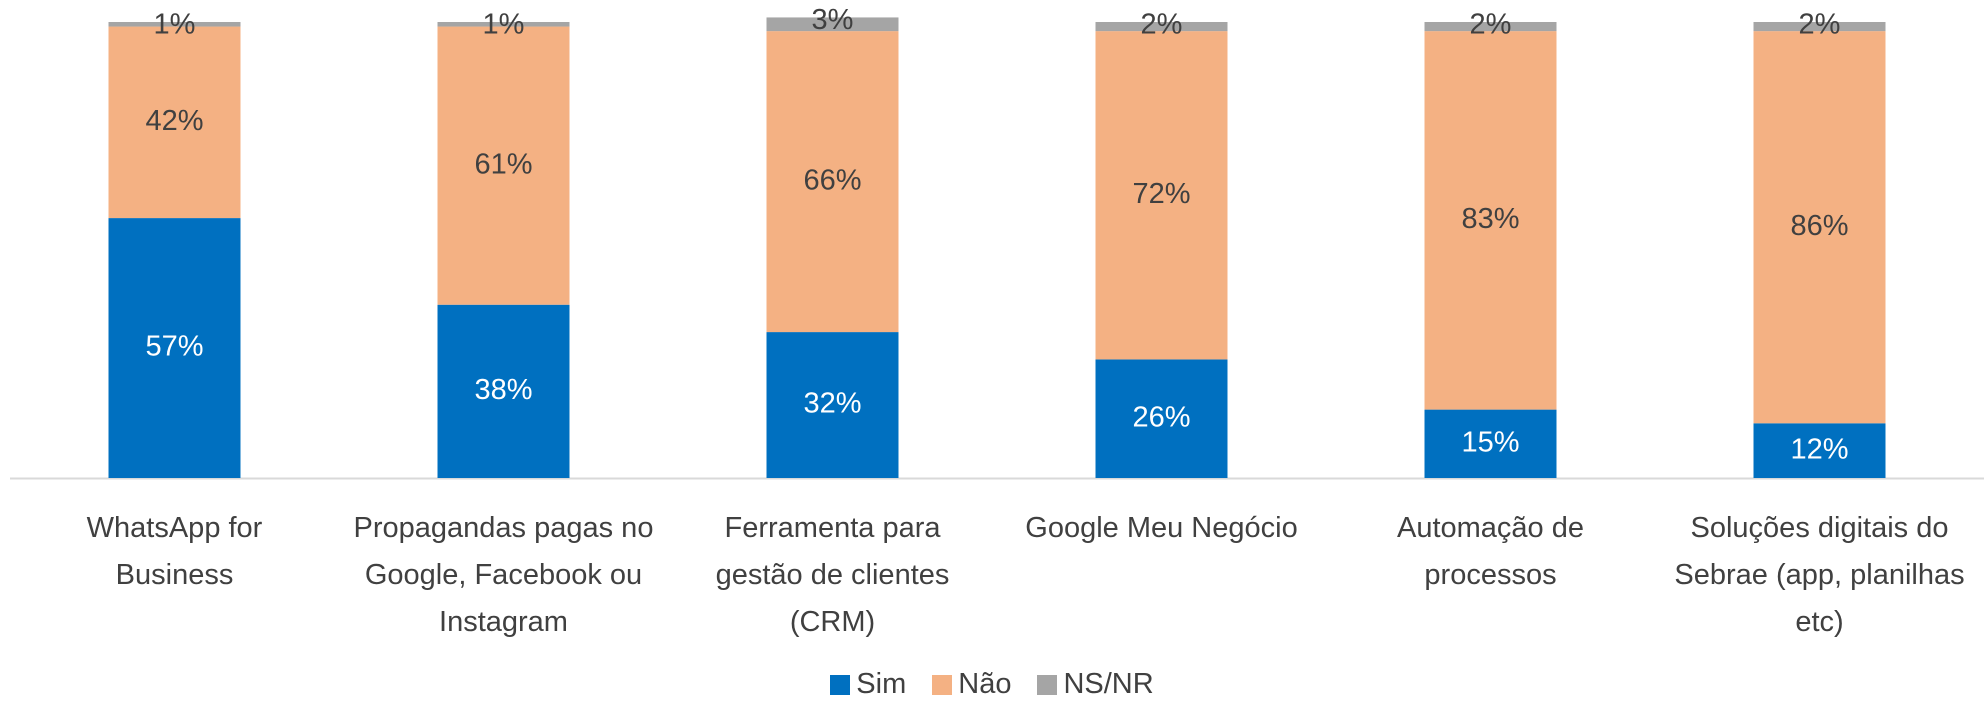  I want to click on data-label: 26%, so click(1161, 417).